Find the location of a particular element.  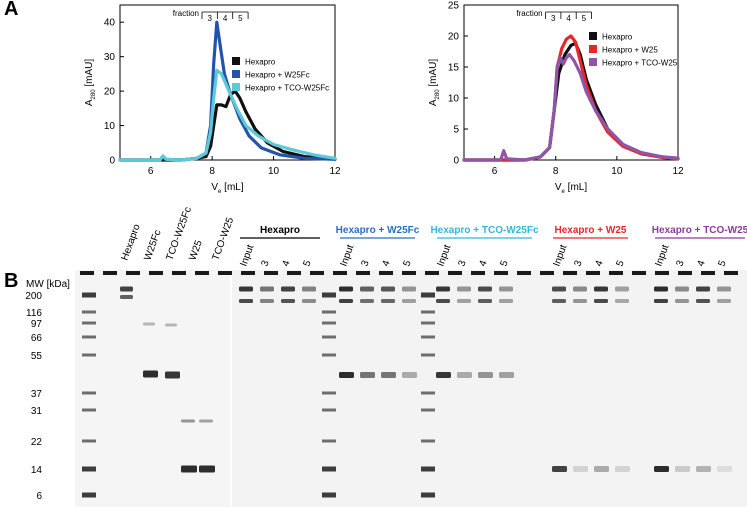

fraction-number: 3 is located at coordinates (209, 18).